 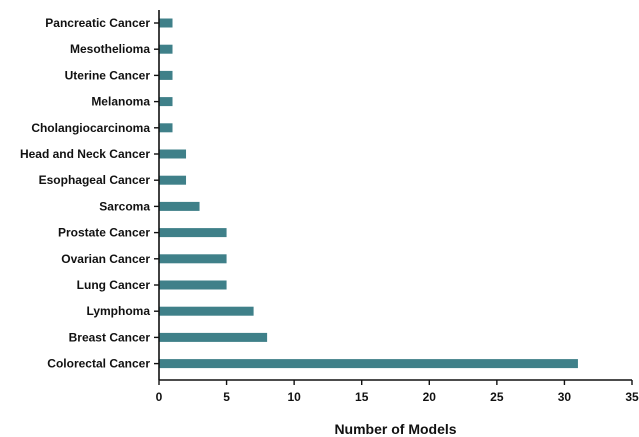 I want to click on x-tick-label: 15, so click(x=362, y=397).